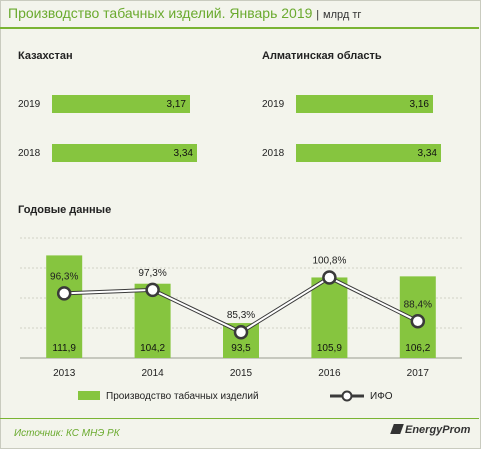 This screenshot has height=449, width=481. What do you see at coordinates (239, 28) in the screenshot?
I see `title-divider` at bounding box center [239, 28].